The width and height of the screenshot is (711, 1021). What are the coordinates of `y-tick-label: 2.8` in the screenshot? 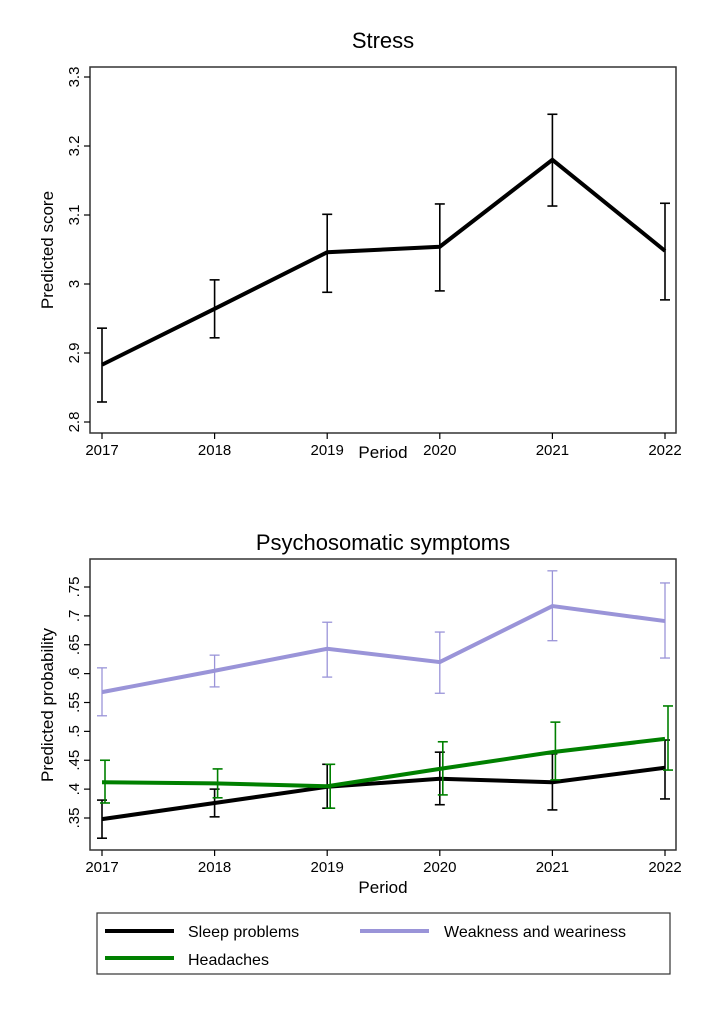 It's located at (74, 422).